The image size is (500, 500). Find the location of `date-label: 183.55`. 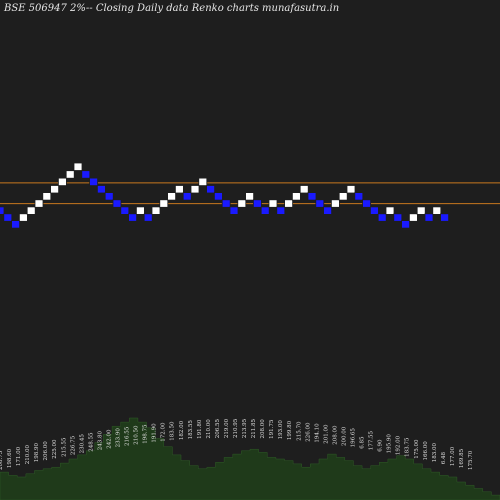

date-label: 183.55 is located at coordinates (191, 430).